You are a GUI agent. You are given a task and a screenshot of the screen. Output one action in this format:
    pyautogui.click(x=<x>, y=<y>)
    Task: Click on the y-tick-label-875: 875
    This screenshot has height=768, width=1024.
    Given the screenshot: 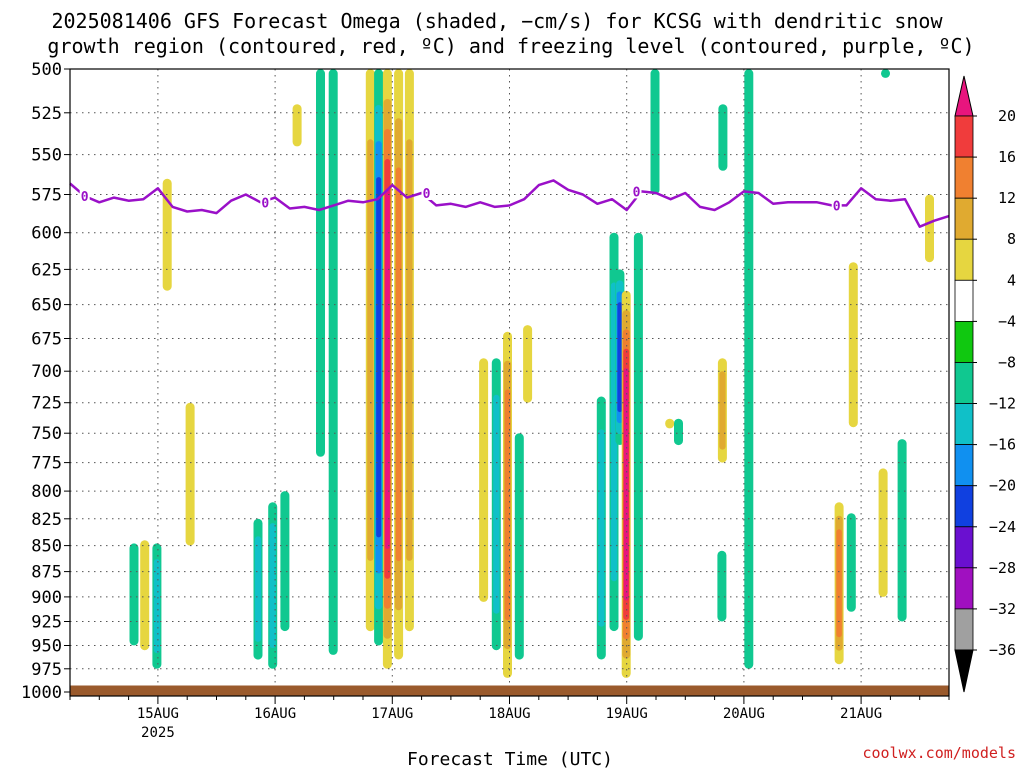 What is the action you would take?
    pyautogui.click(x=46, y=573)
    